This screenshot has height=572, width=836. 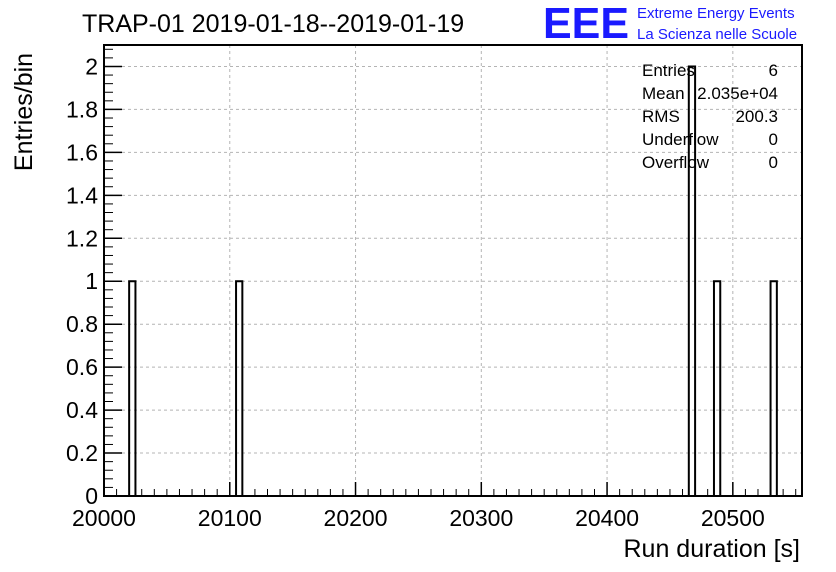 What do you see at coordinates (756, 116) in the screenshot?
I see `stats-rms-value: 200.3` at bounding box center [756, 116].